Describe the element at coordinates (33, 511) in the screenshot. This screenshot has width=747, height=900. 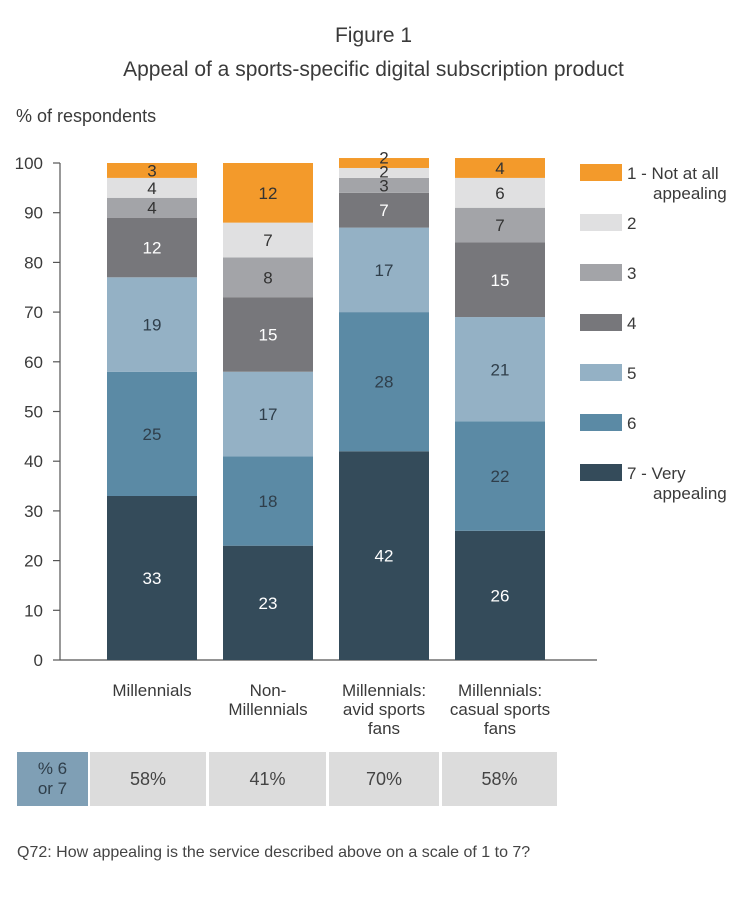
I see `y-tick-label: 30` at that location.